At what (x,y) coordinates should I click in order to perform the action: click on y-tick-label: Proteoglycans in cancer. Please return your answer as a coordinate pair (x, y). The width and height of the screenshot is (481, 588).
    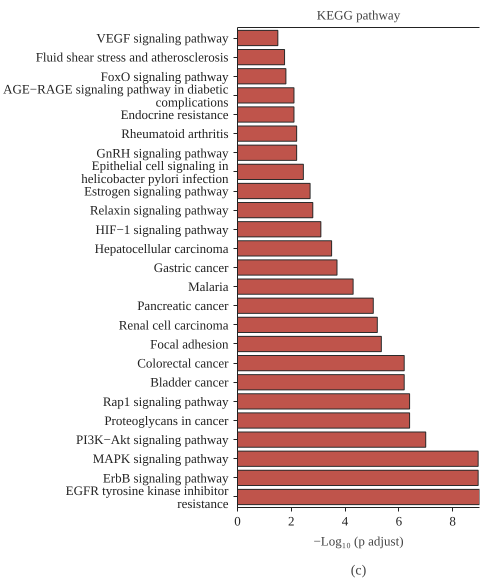
    Looking at the image, I should click on (167, 420).